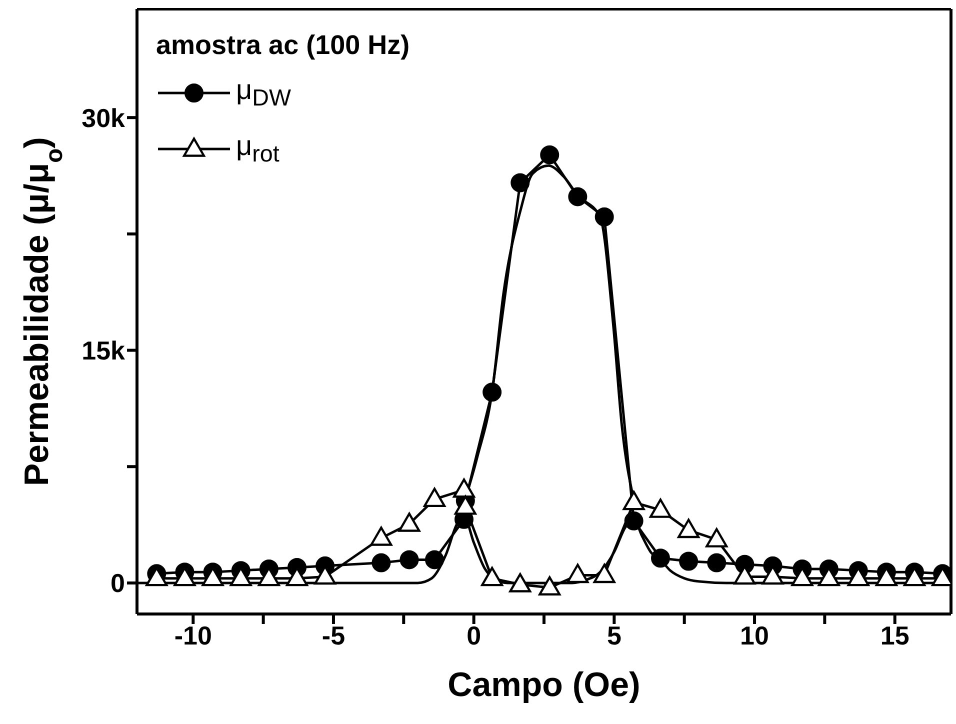  Describe the element at coordinates (334, 635) in the screenshot. I see `x-tick-label: -5` at that location.